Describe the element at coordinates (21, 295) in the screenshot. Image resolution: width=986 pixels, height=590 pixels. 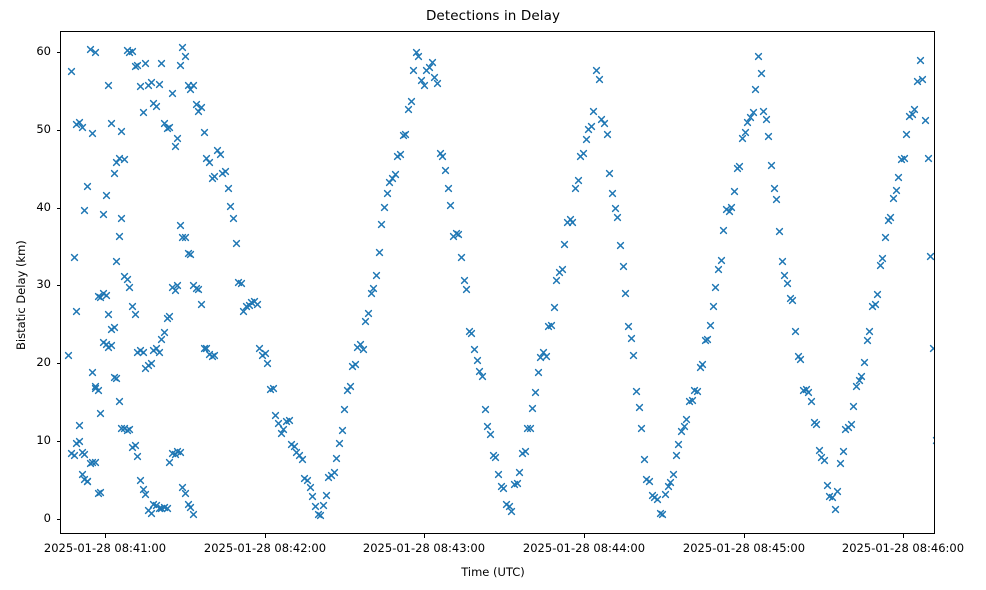
I see `y-axis-label: Bistatic Delay (km)` at that location.